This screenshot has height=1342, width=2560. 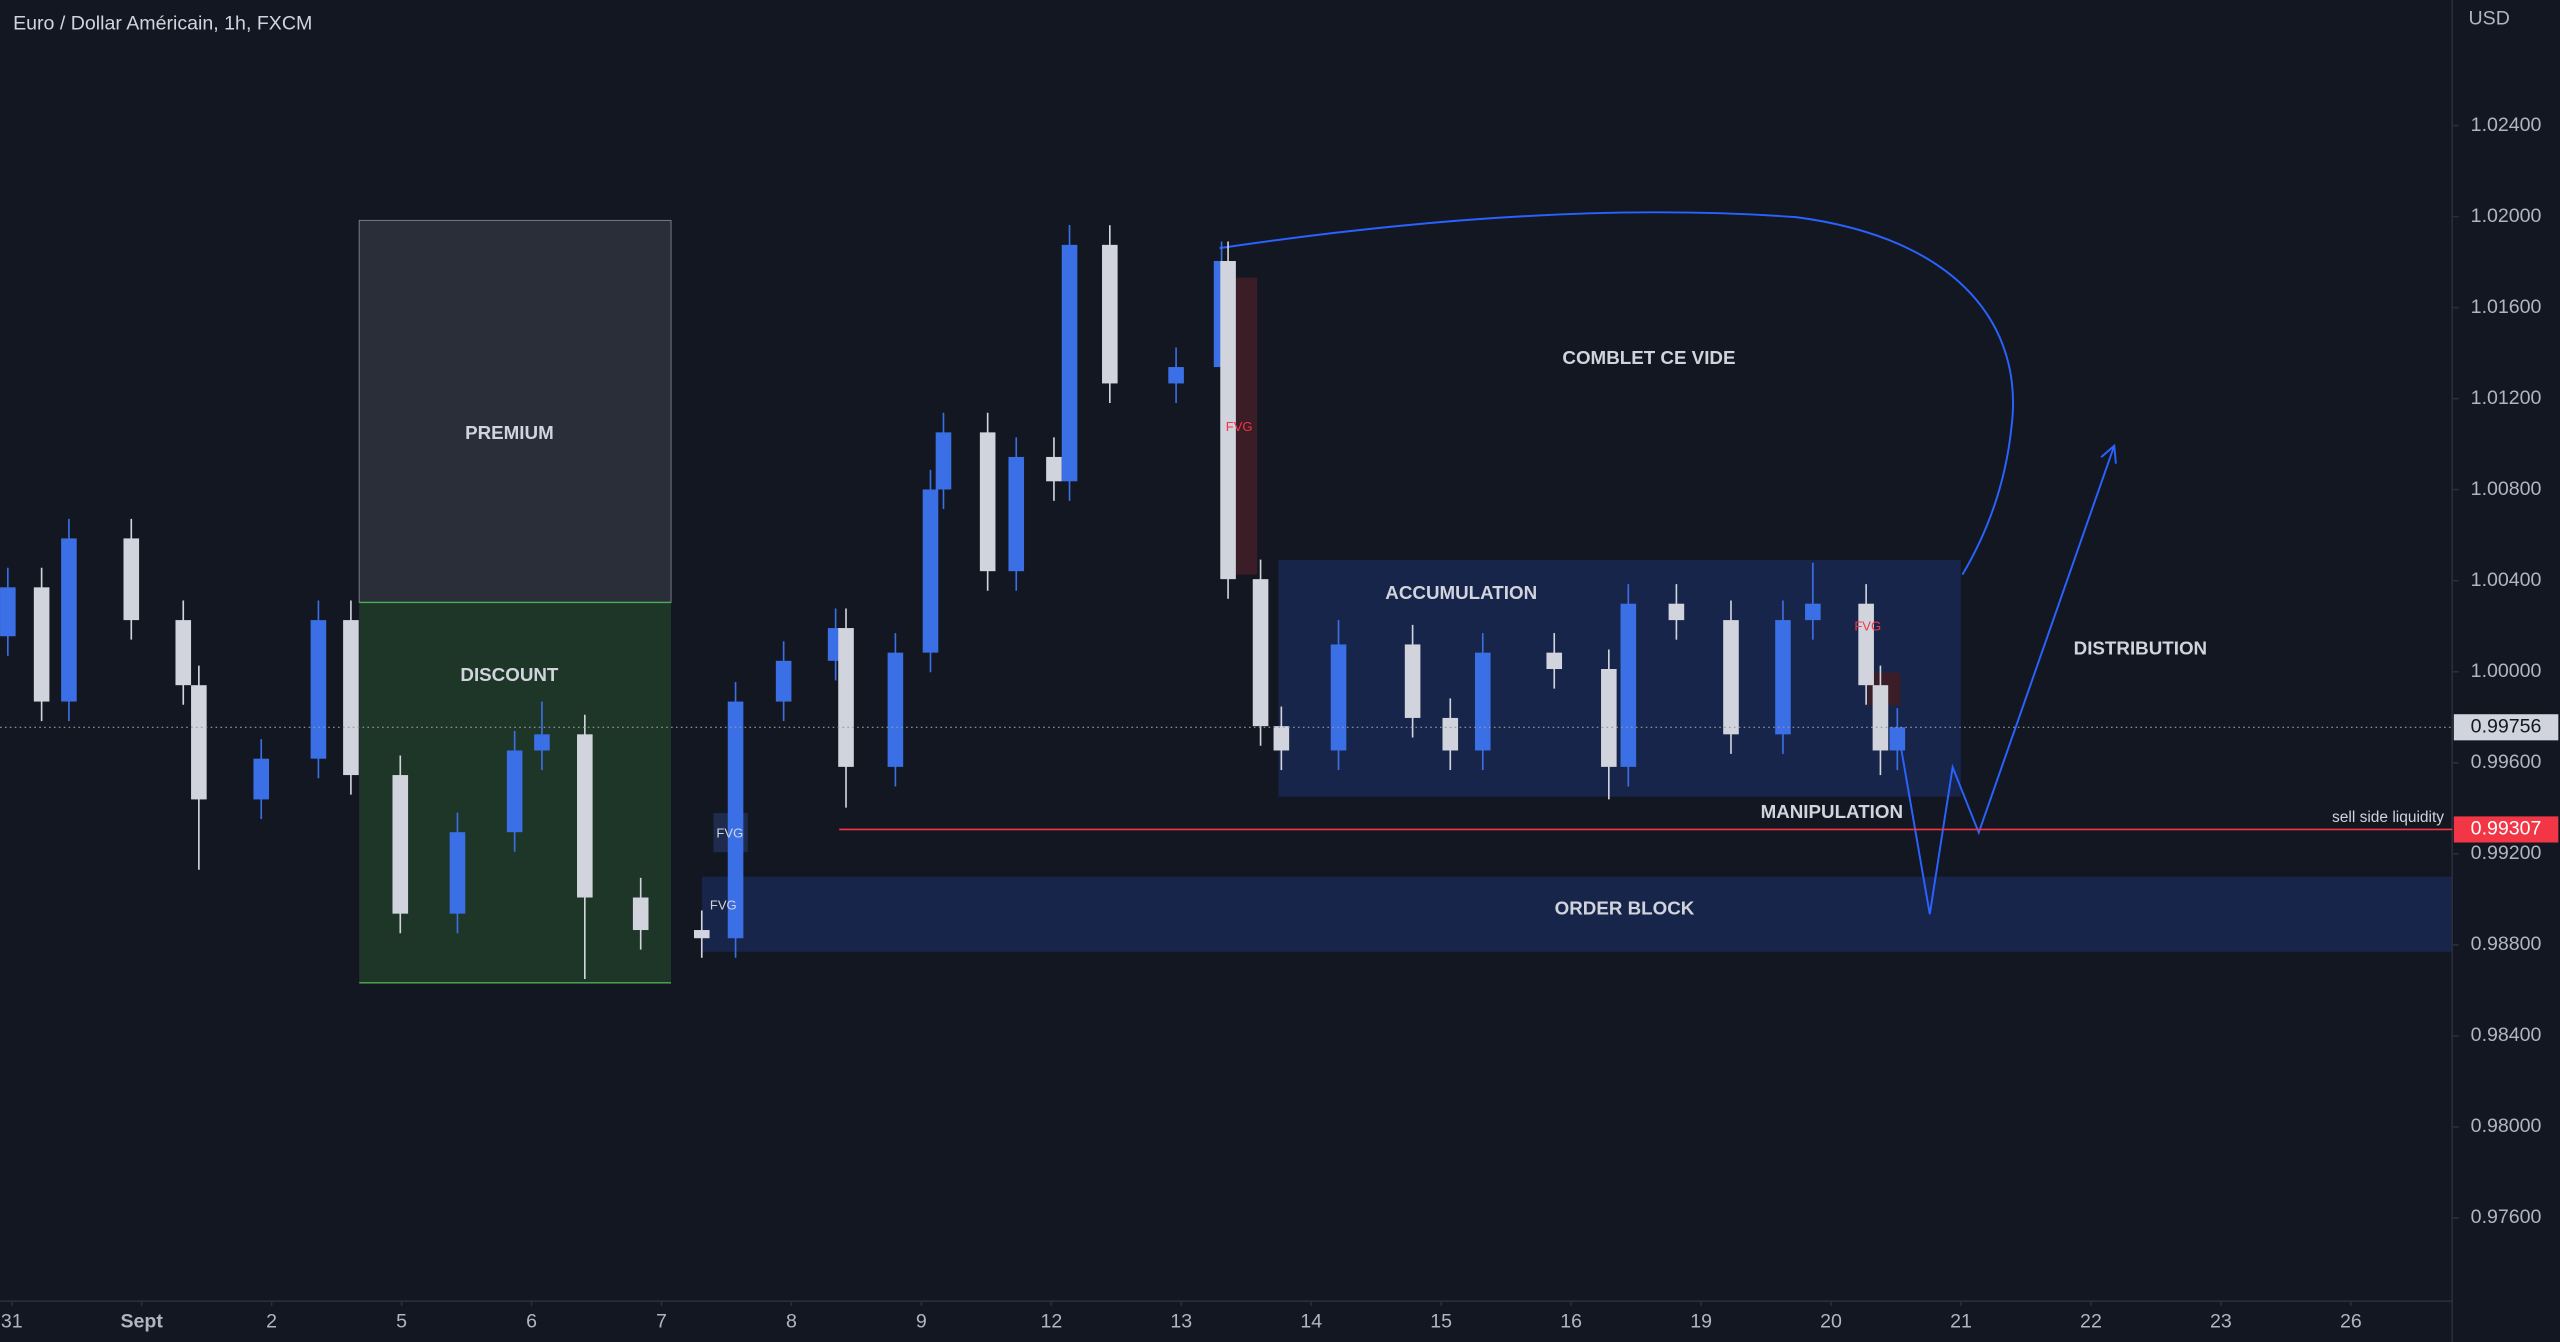 What do you see at coordinates (2506, 1035) in the screenshot?
I see `y-tick-label: 0.98400` at bounding box center [2506, 1035].